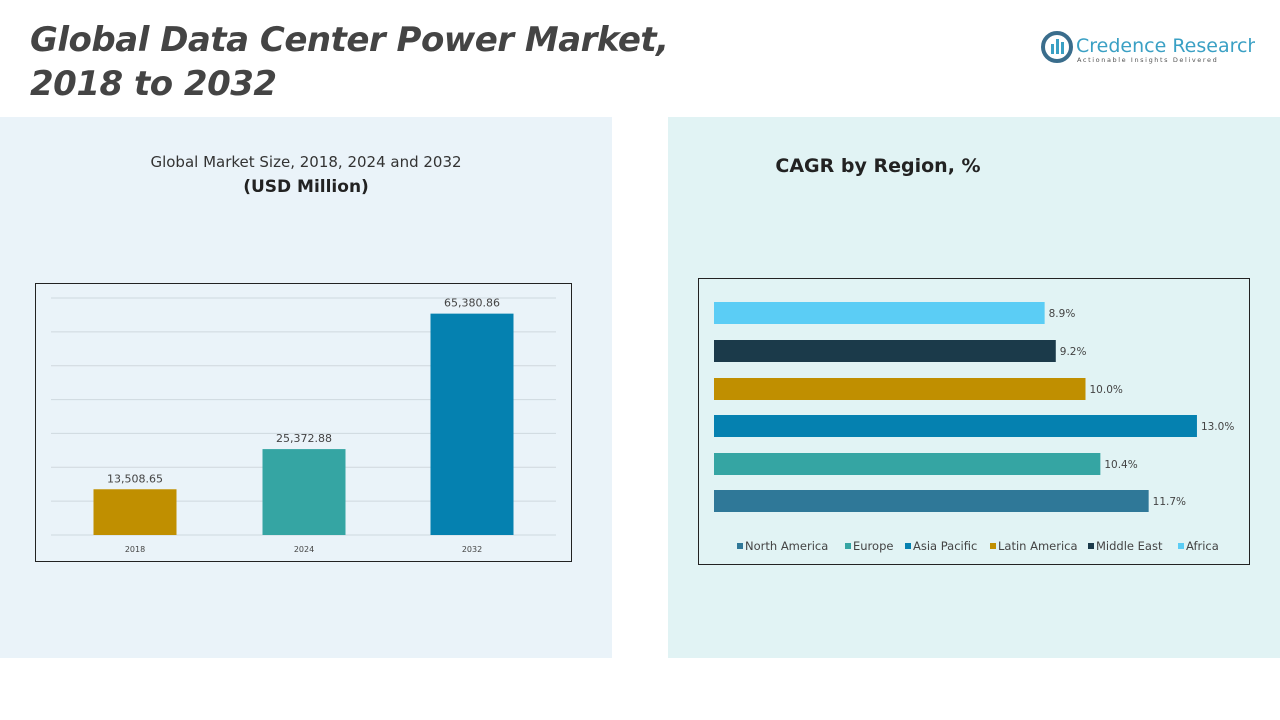  I want to click on legend-label: Asia Pacific, so click(945, 546).